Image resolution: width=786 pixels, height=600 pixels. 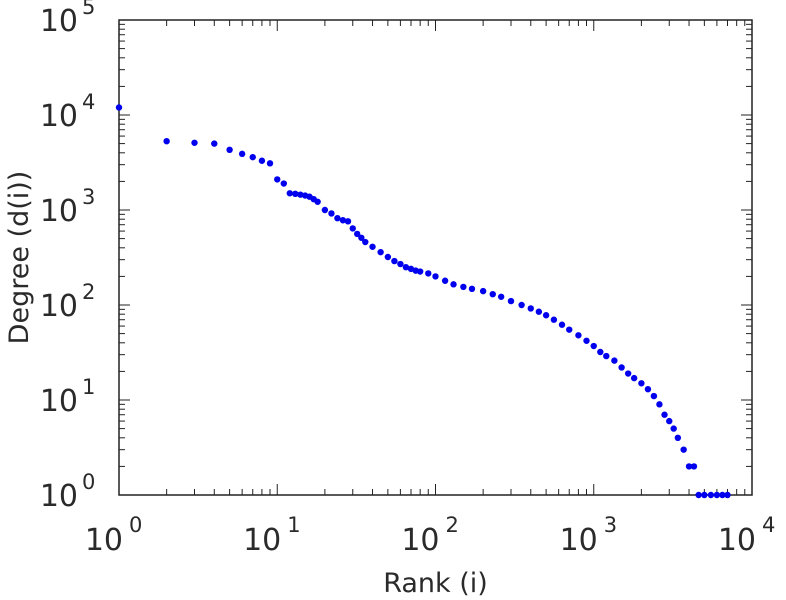 I want to click on x-tick-label: 10 0, so click(x=114, y=535).